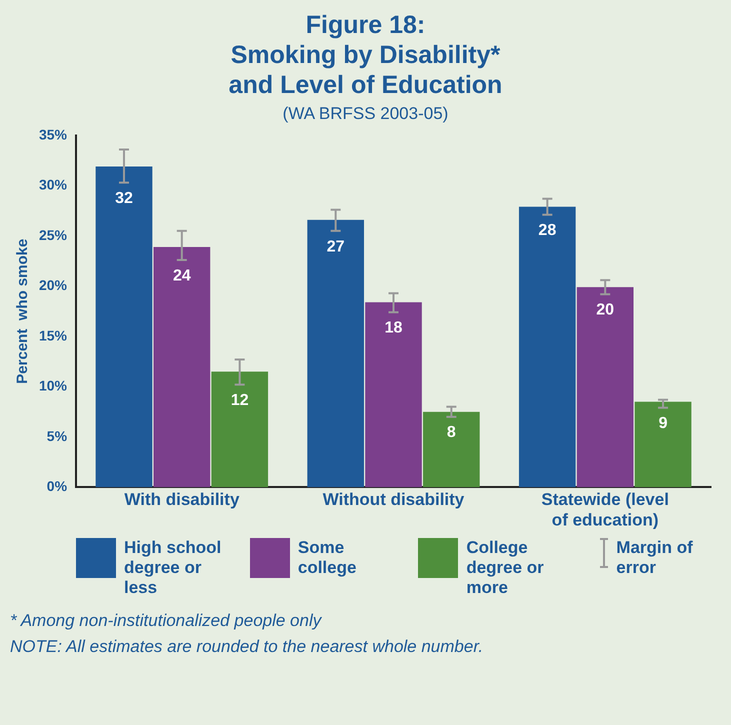 The image size is (731, 725). I want to click on y-tick-label: 30%, so click(53, 184).